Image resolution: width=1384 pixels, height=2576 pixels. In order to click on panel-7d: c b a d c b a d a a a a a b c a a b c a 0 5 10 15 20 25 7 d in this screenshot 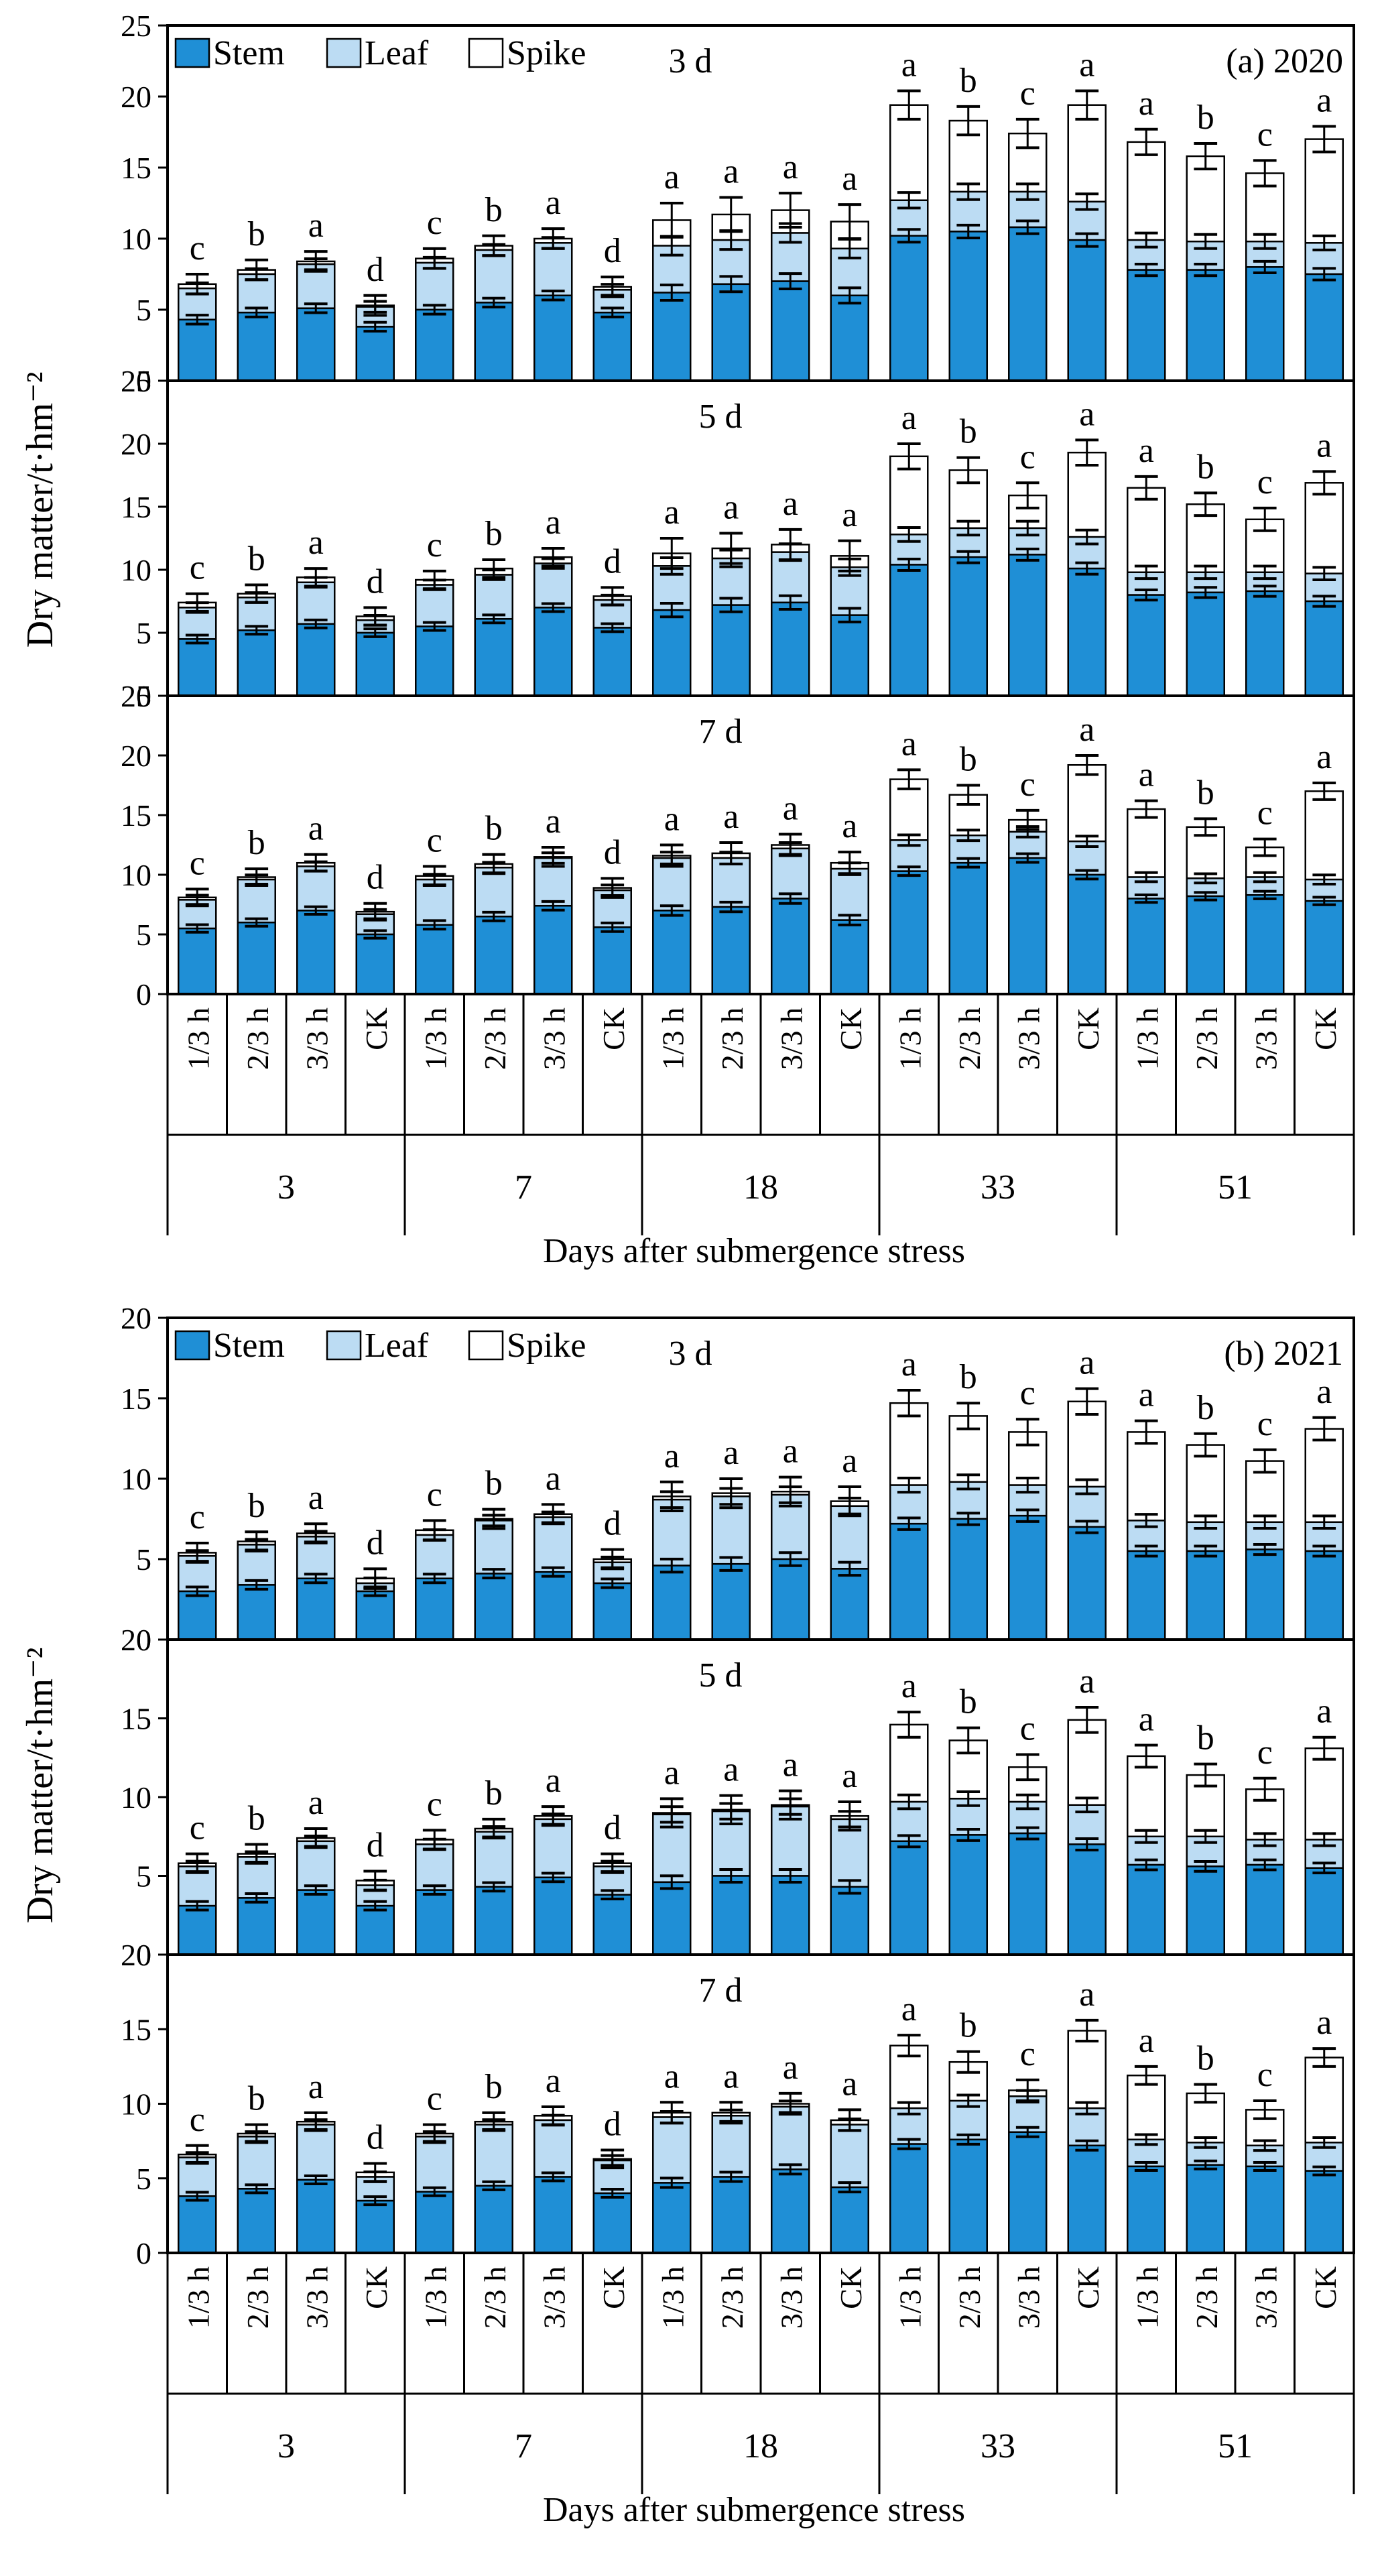, I will do `click(738, 845)`.